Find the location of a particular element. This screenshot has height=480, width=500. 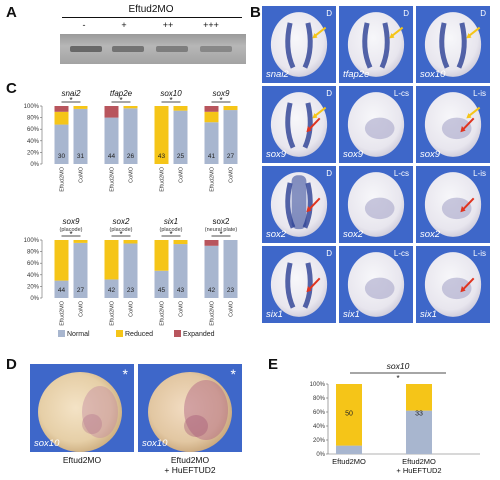

embryo-image-sox9: sox9 L-cs is located at coordinates (376, 124).